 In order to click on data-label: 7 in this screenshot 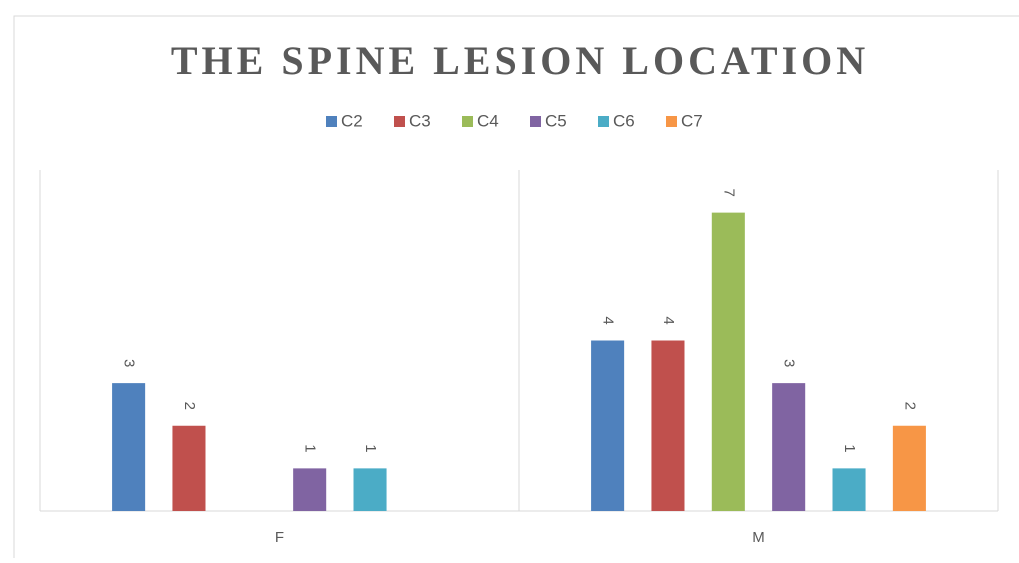, I will do `click(728, 192)`.